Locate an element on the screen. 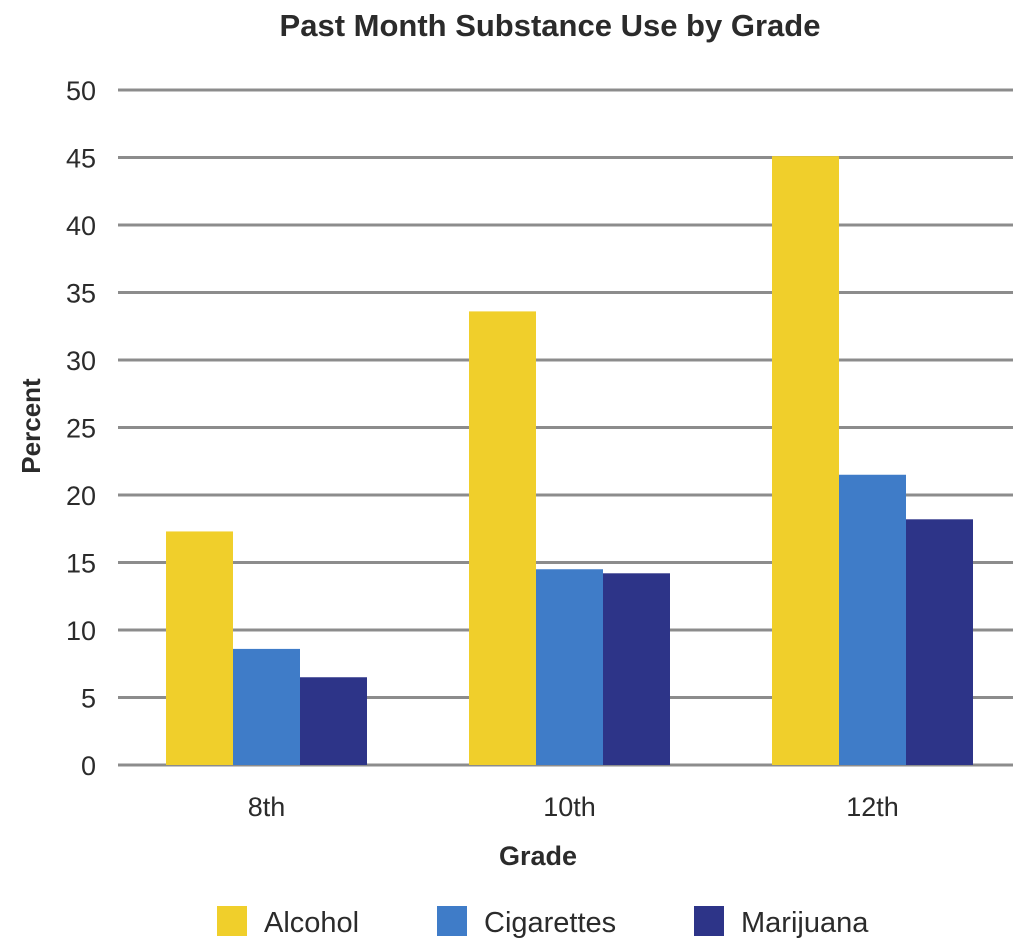 Image resolution: width=1013 pixels, height=947 pixels. bar-alcohol-12th is located at coordinates (805, 460).